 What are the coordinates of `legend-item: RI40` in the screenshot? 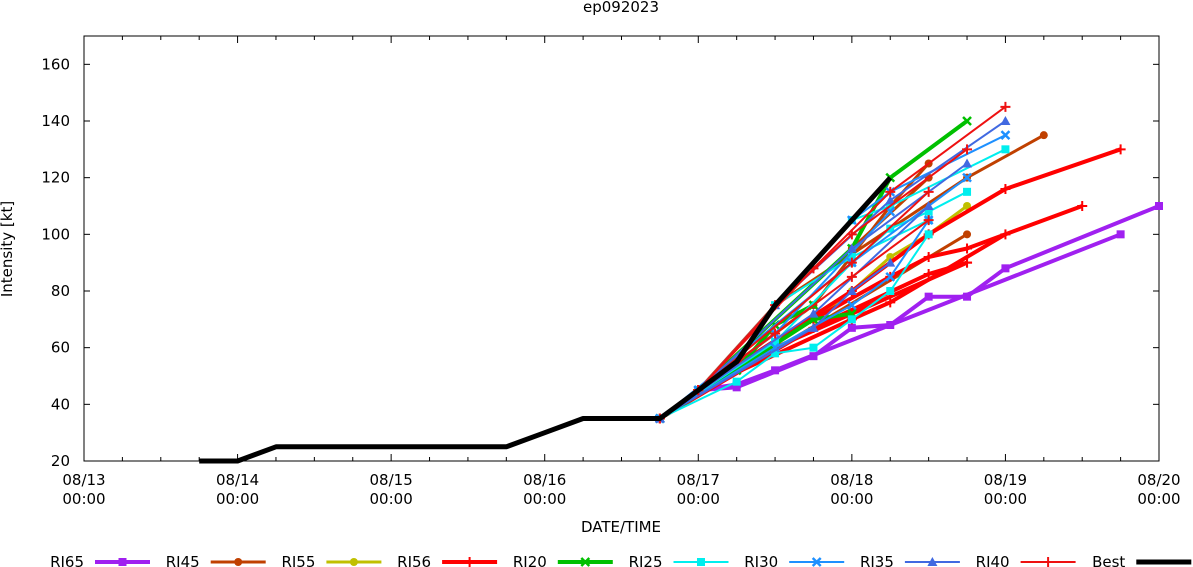 It's located at (1026, 560).